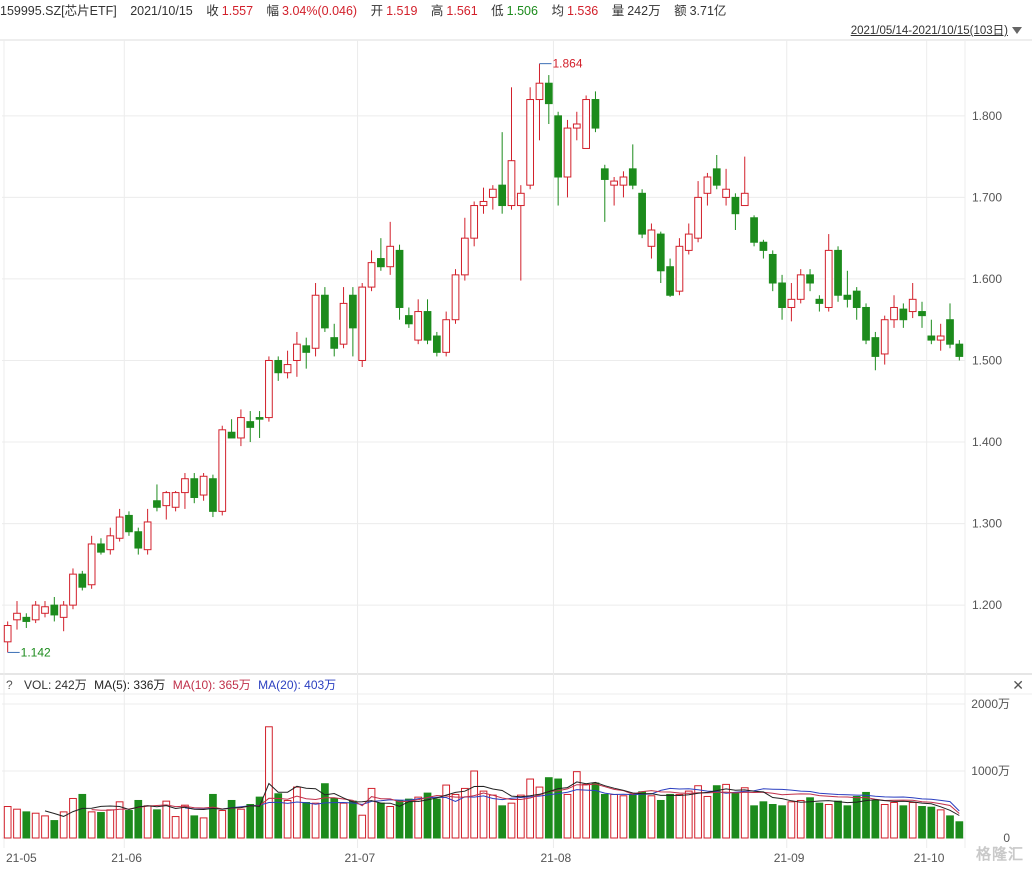 The height and width of the screenshot is (870, 1032). What do you see at coordinates (161, 11) in the screenshot?
I see `quote-date: 2021/10/15` at bounding box center [161, 11].